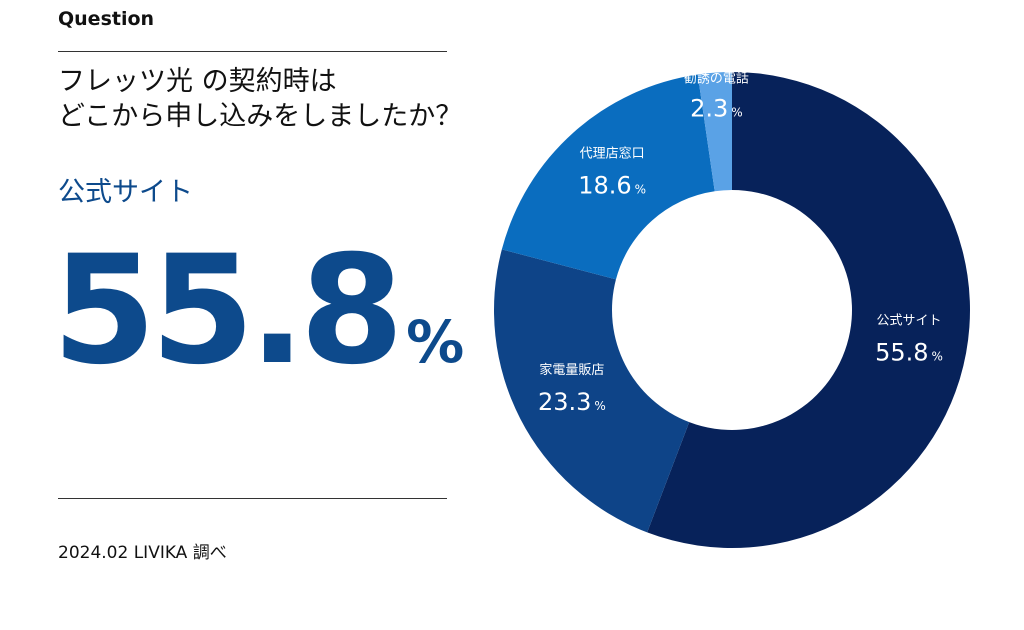 The image size is (1024, 630). I want to click on question-text: フレッツ光 の契約時は どこから申し込みをしましたか？, so click(288, 99).